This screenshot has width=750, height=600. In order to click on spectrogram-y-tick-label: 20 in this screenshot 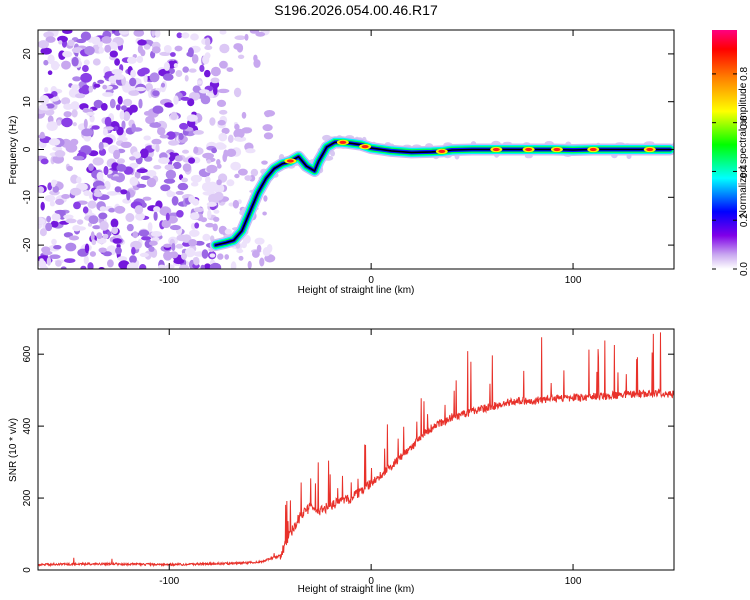, I will do `click(27, 54)`.